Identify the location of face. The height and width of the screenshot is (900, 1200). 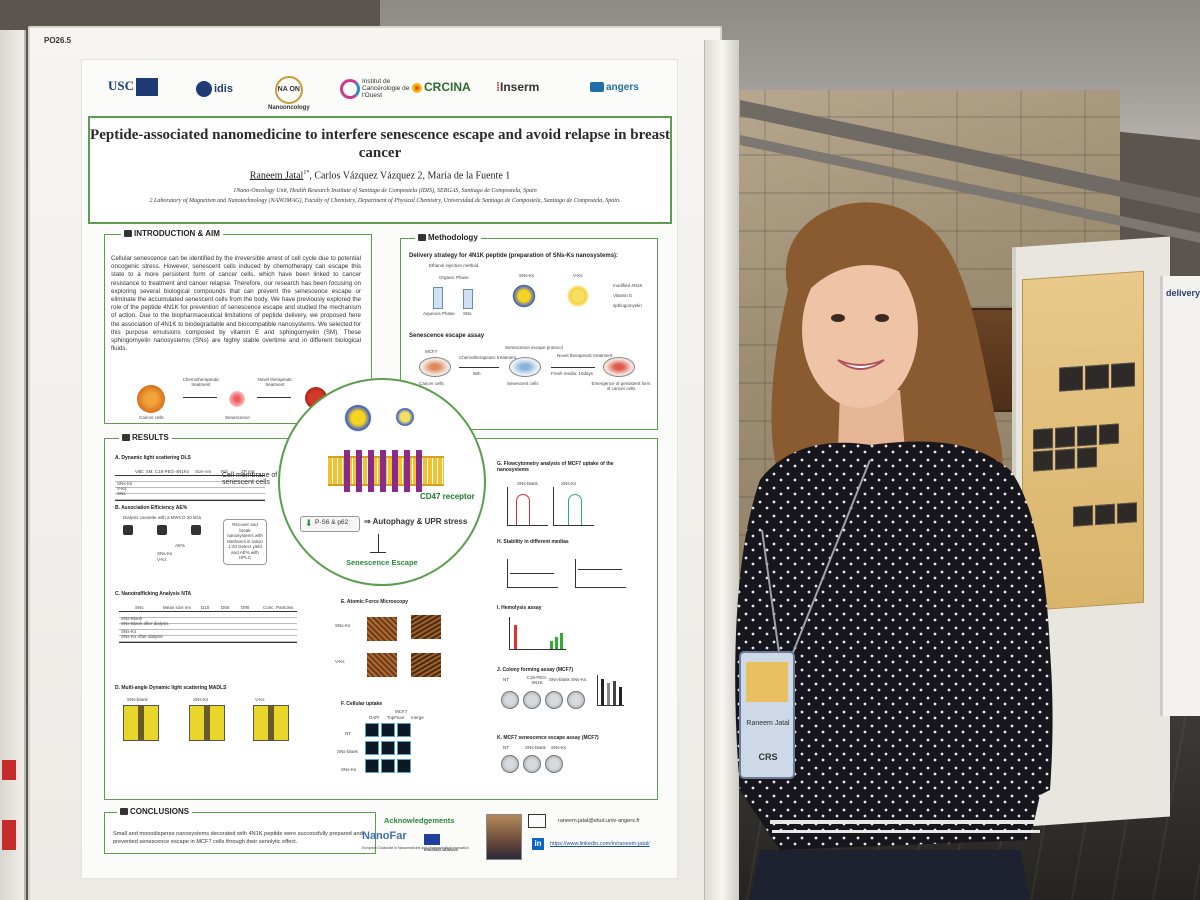
(860, 330).